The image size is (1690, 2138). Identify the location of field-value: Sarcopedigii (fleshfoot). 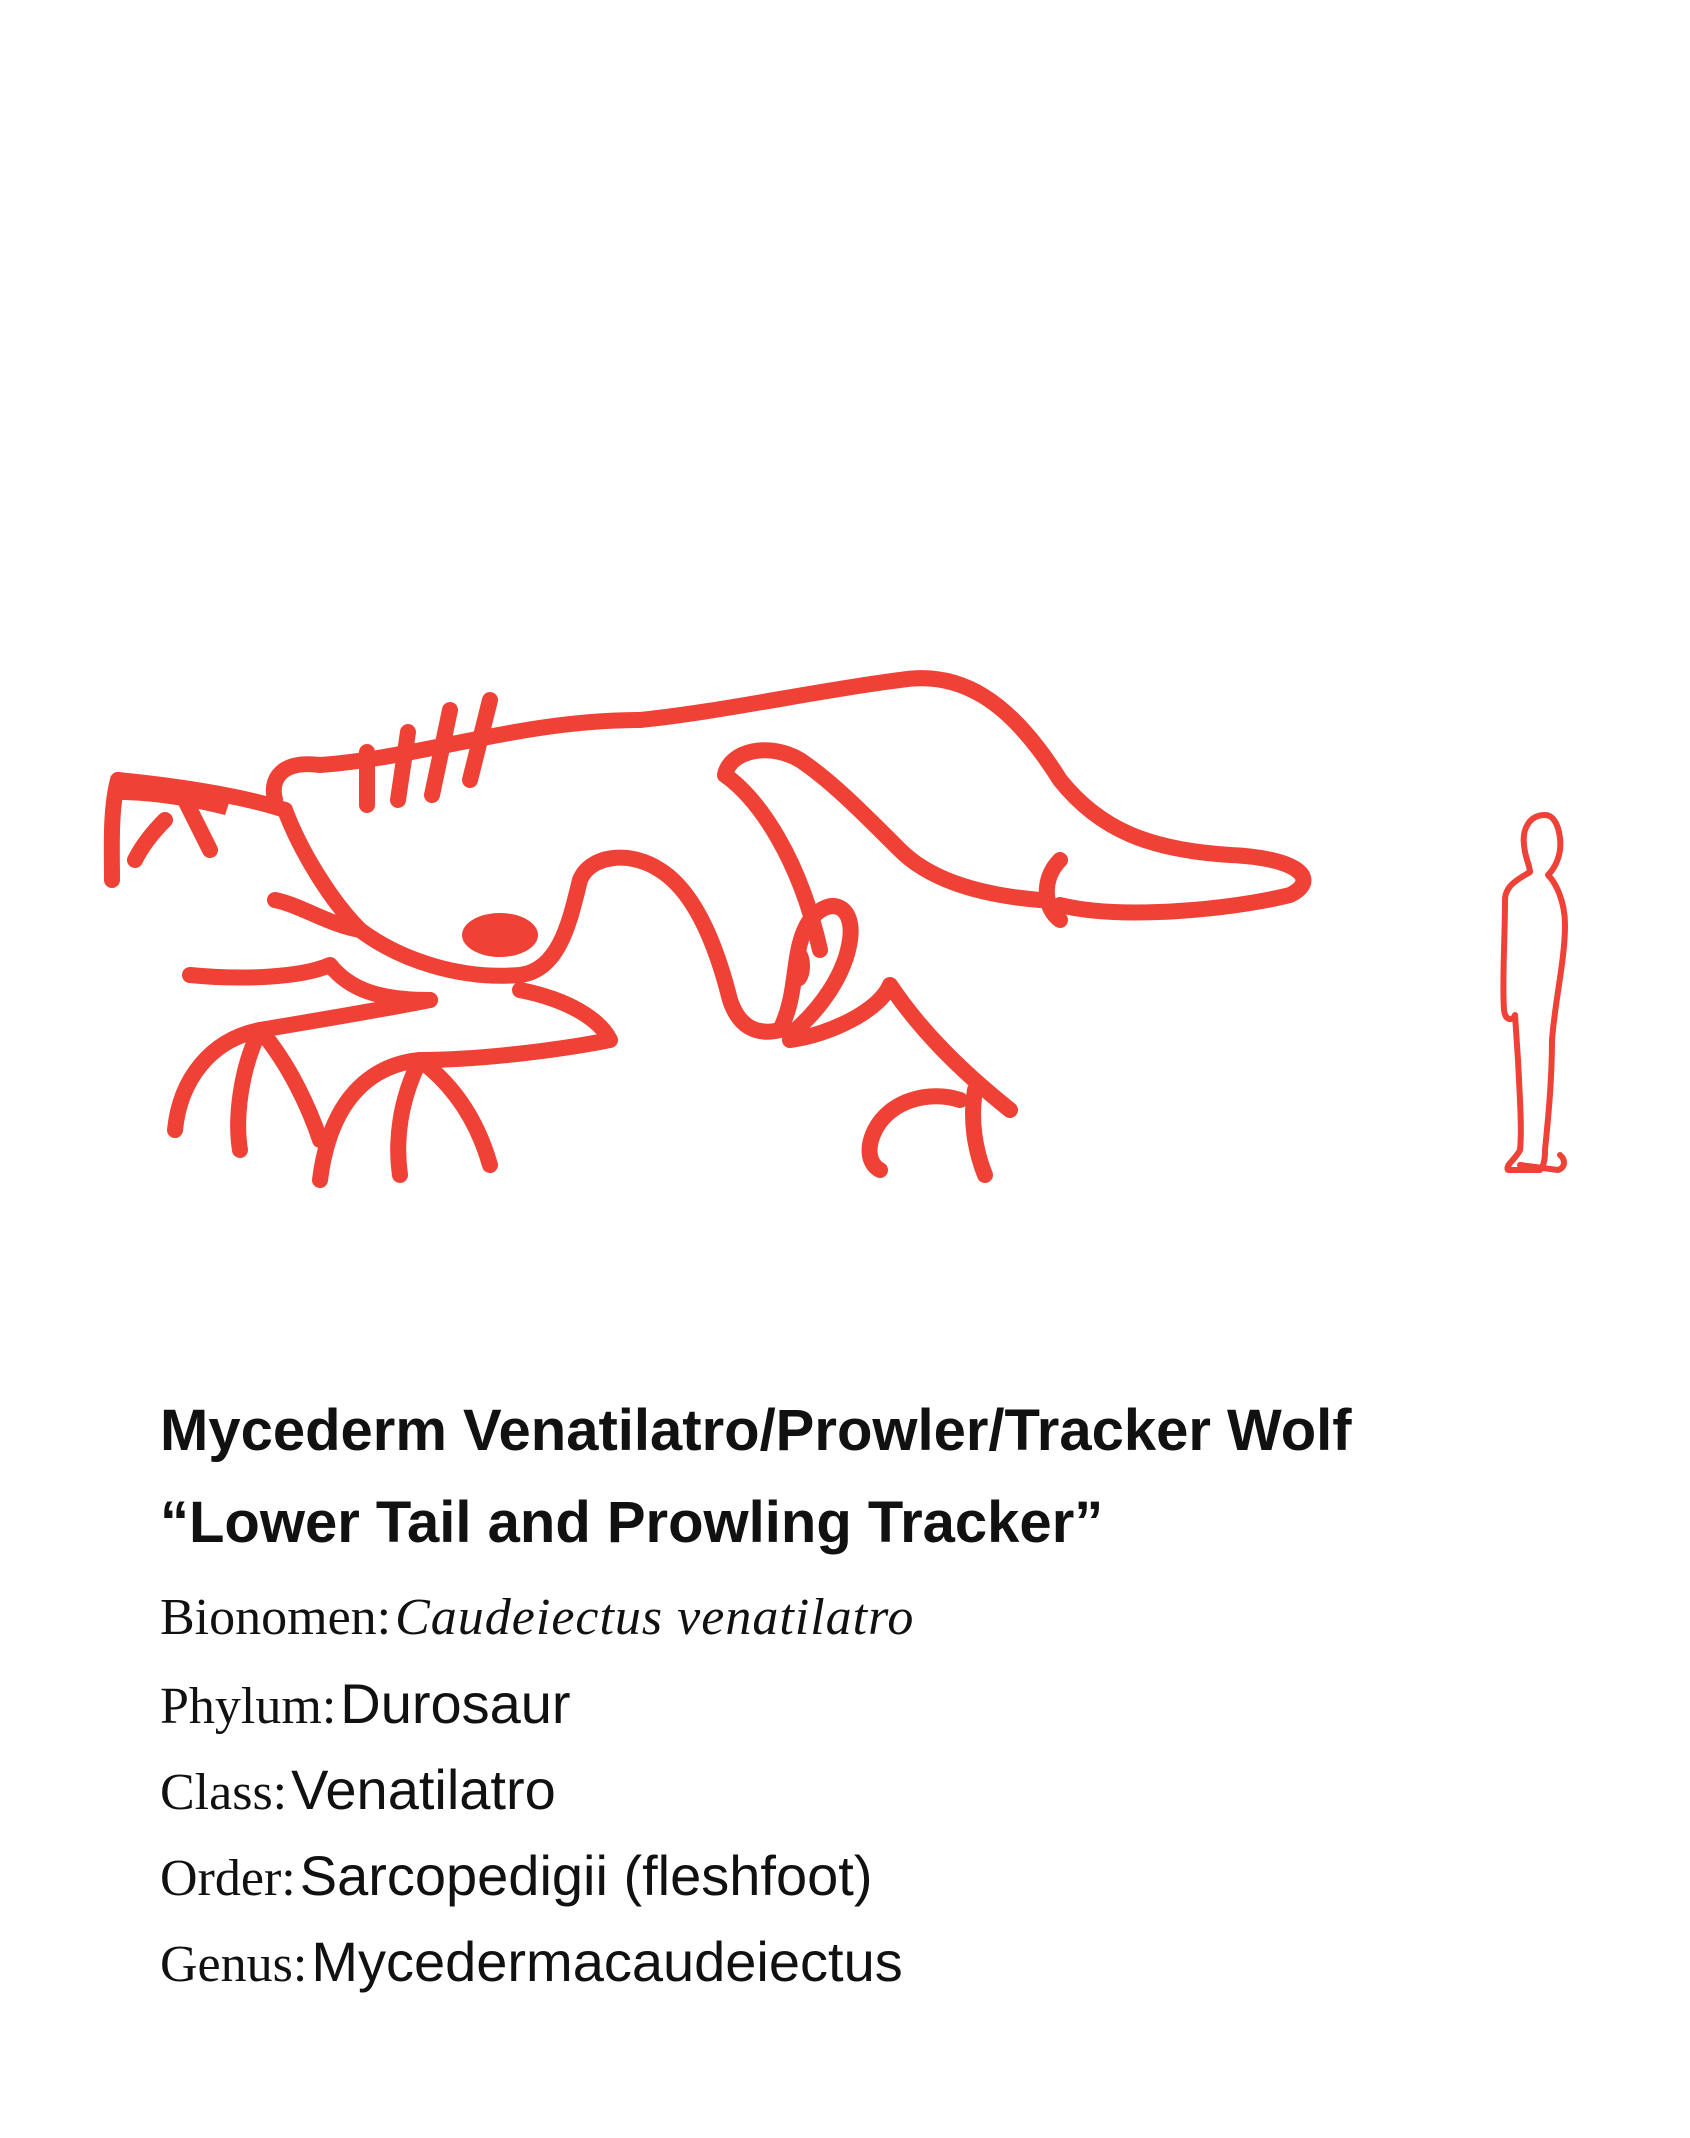
(586, 1875).